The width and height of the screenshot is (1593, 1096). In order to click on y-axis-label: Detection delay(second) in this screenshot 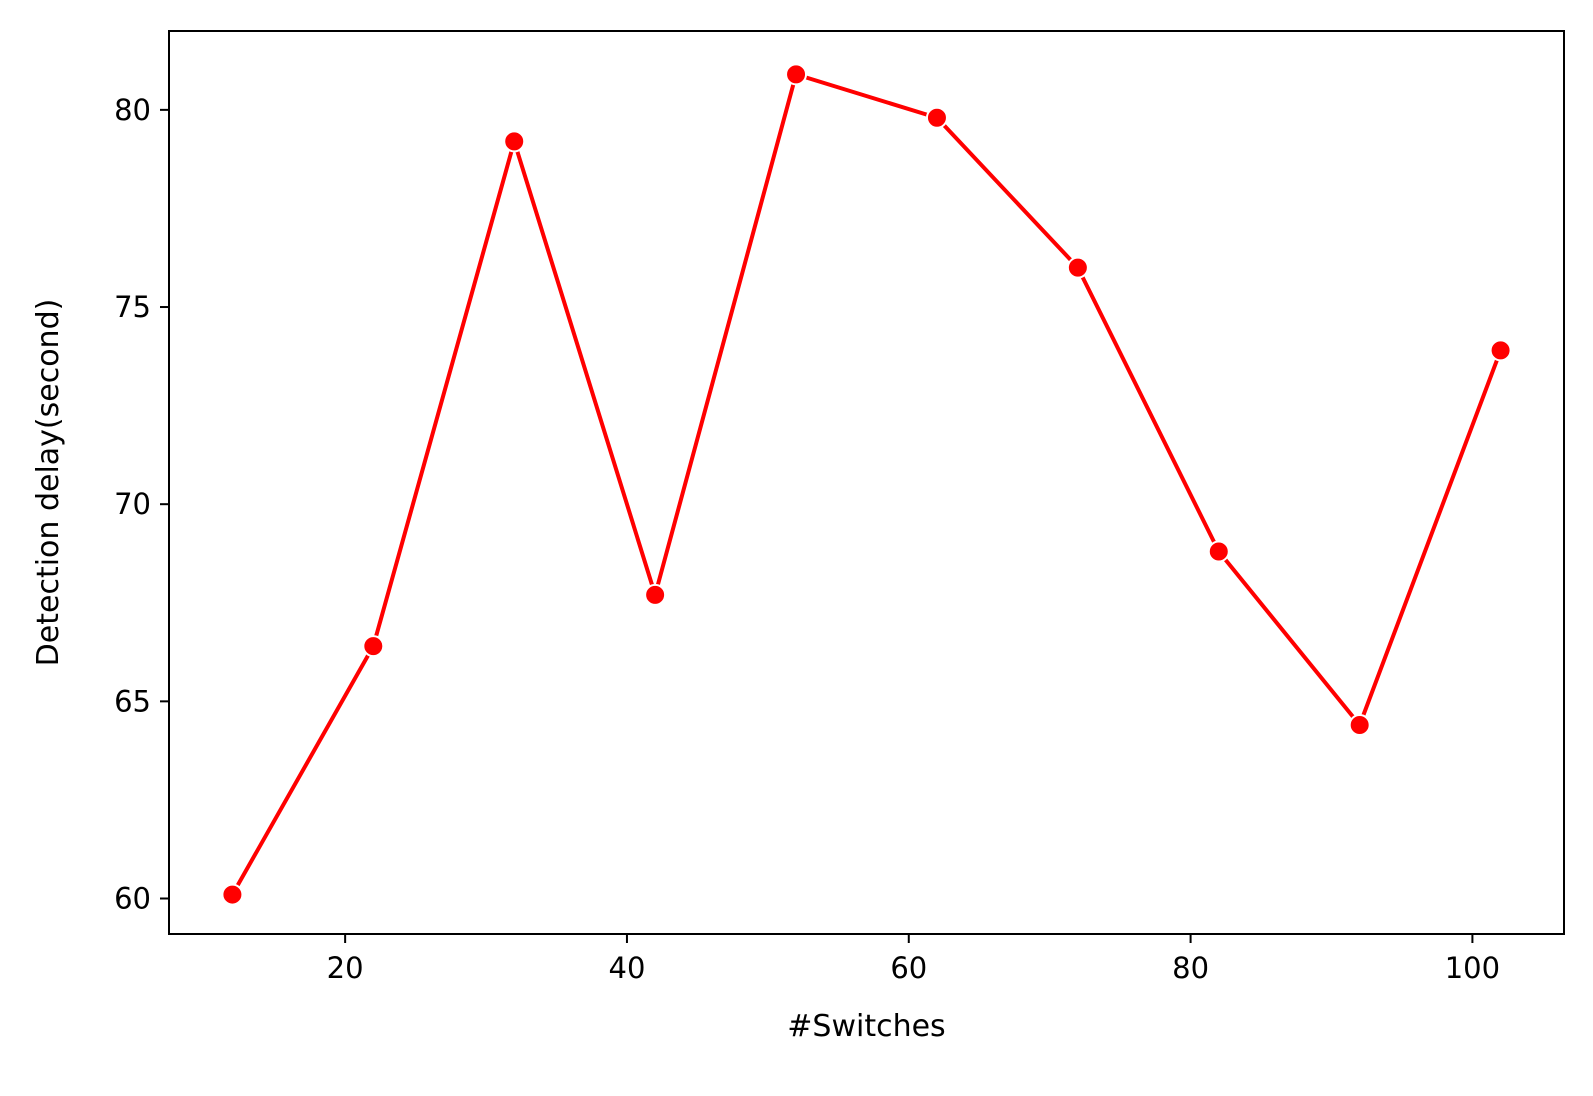, I will do `click(48, 483)`.